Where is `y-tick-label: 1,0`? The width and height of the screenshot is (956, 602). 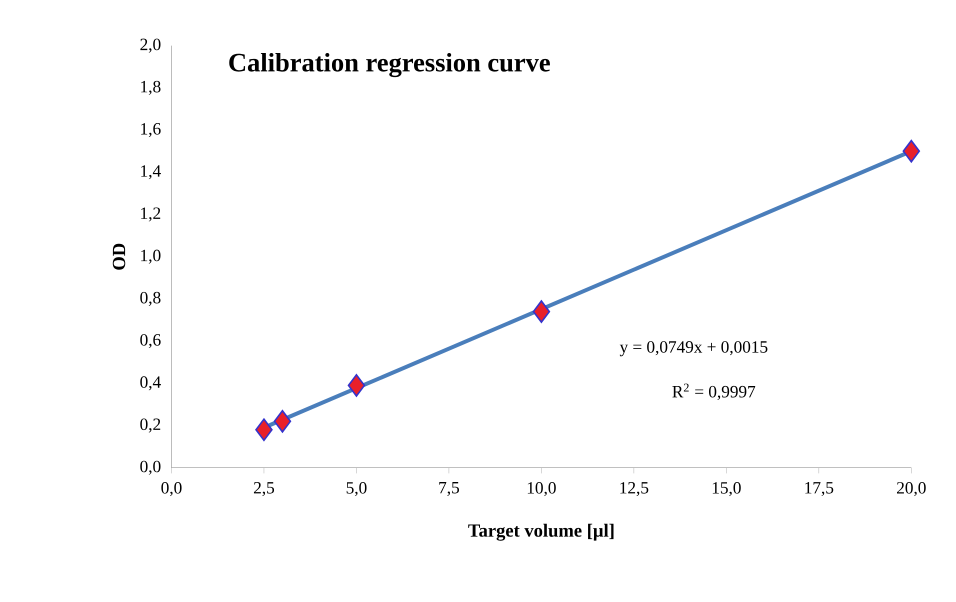 y-tick-label: 1,0 is located at coordinates (150, 257).